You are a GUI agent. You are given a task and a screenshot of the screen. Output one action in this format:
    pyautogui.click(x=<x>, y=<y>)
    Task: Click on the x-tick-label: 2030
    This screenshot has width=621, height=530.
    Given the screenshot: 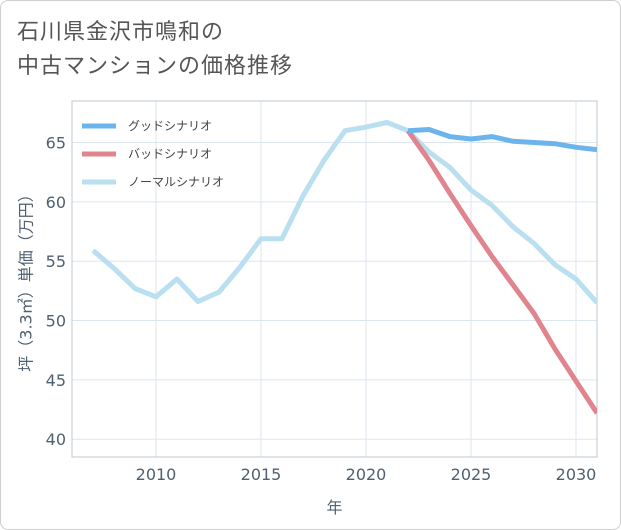 What is the action you would take?
    pyautogui.click(x=576, y=474)
    